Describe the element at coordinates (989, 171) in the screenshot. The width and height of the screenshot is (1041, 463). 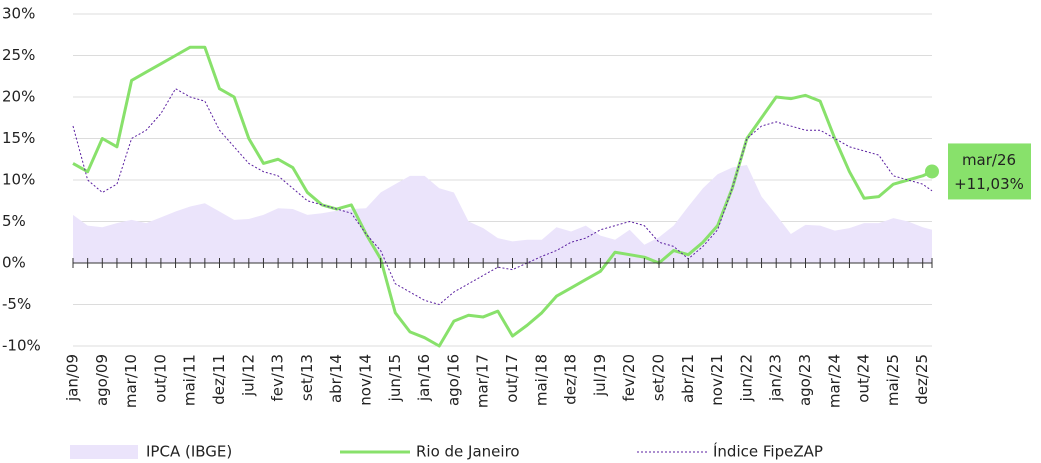
I see `callout-box` at that location.